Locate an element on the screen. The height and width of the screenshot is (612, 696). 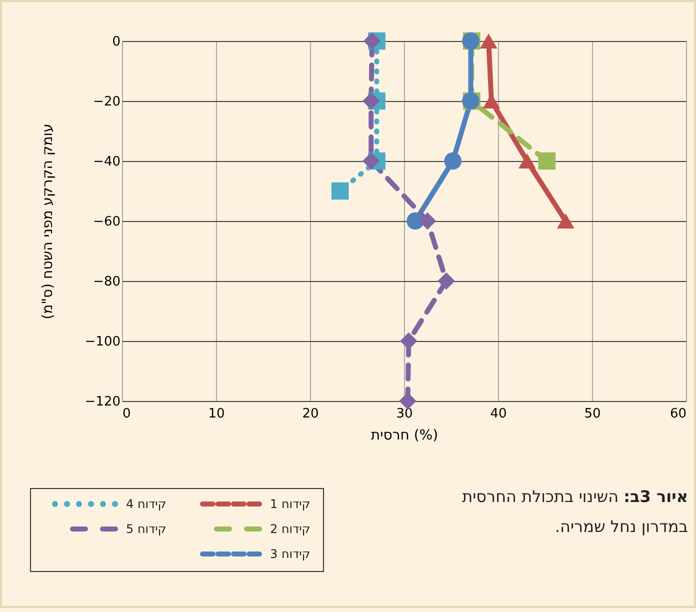
x-tick-label: 50 is located at coordinates (592, 414).